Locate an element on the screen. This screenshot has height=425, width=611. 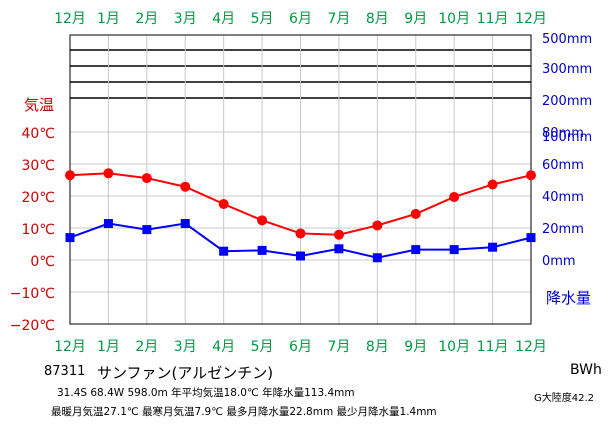
month-label-bottom: 8月 is located at coordinates (377, 347).